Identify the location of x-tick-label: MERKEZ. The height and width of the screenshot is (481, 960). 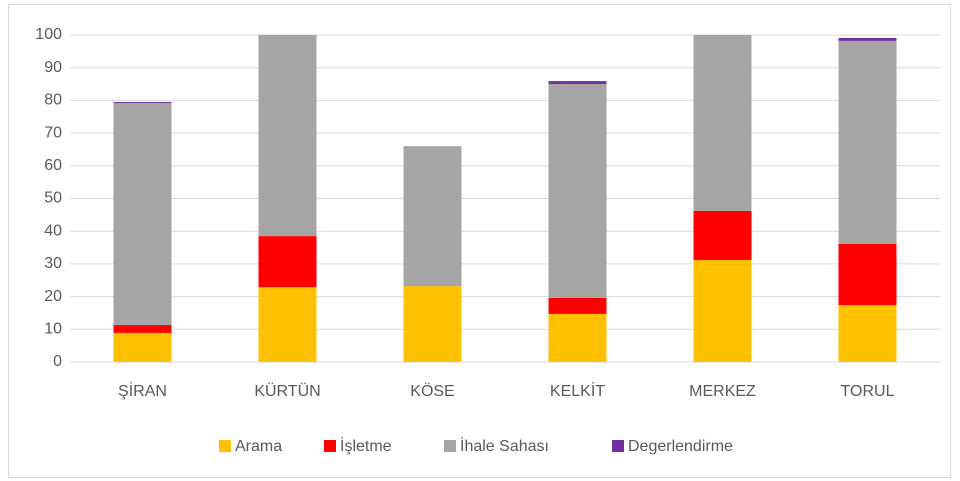
(722, 391).